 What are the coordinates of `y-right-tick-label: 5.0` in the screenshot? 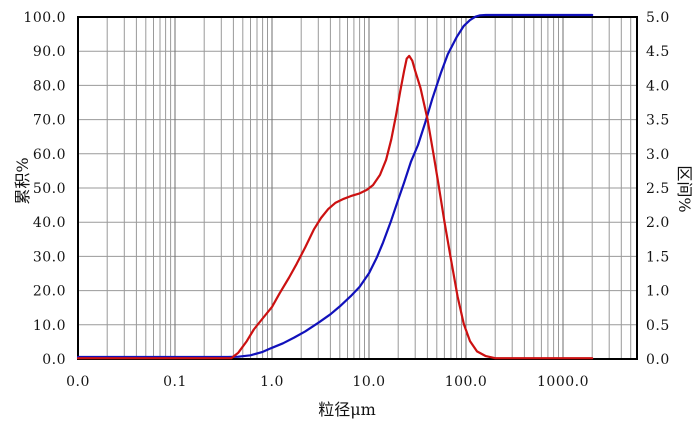 It's located at (658, 18).